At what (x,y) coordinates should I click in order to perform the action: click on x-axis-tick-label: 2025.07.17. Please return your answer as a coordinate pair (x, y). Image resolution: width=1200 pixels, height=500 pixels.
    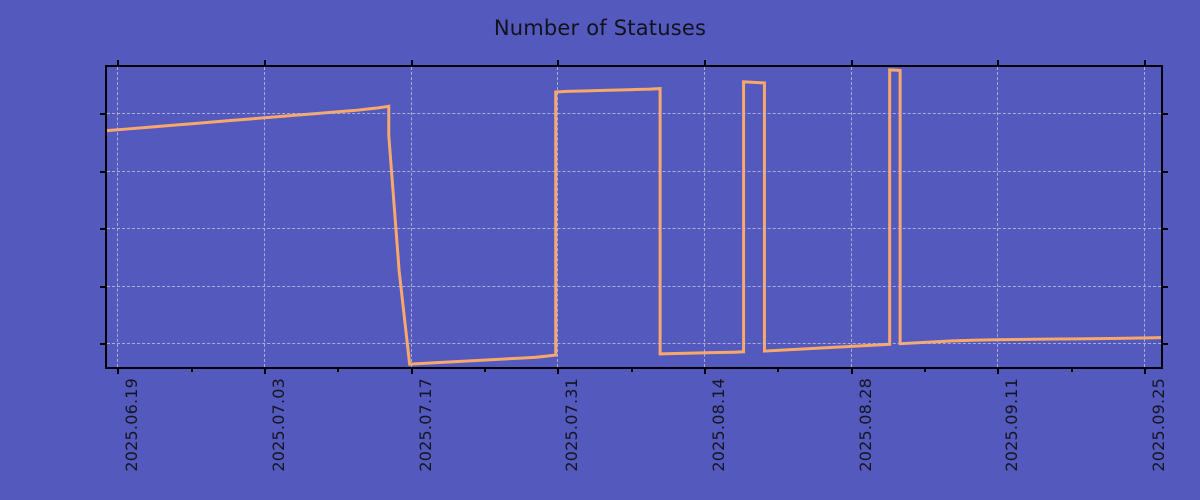
    Looking at the image, I should click on (425, 425).